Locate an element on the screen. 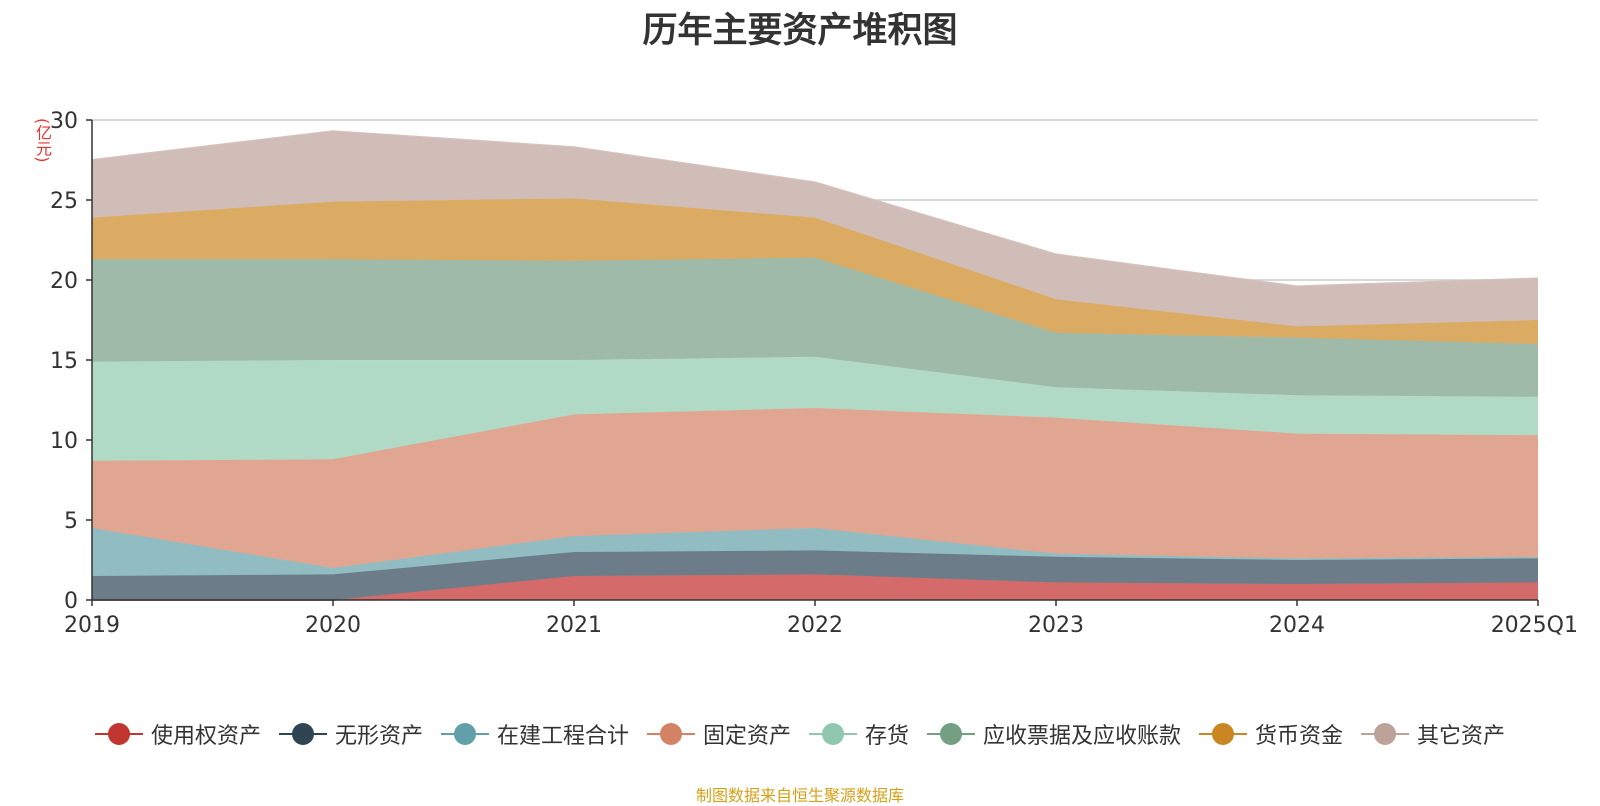 The image size is (1600, 806). legend-label: 存货 is located at coordinates (887, 736).